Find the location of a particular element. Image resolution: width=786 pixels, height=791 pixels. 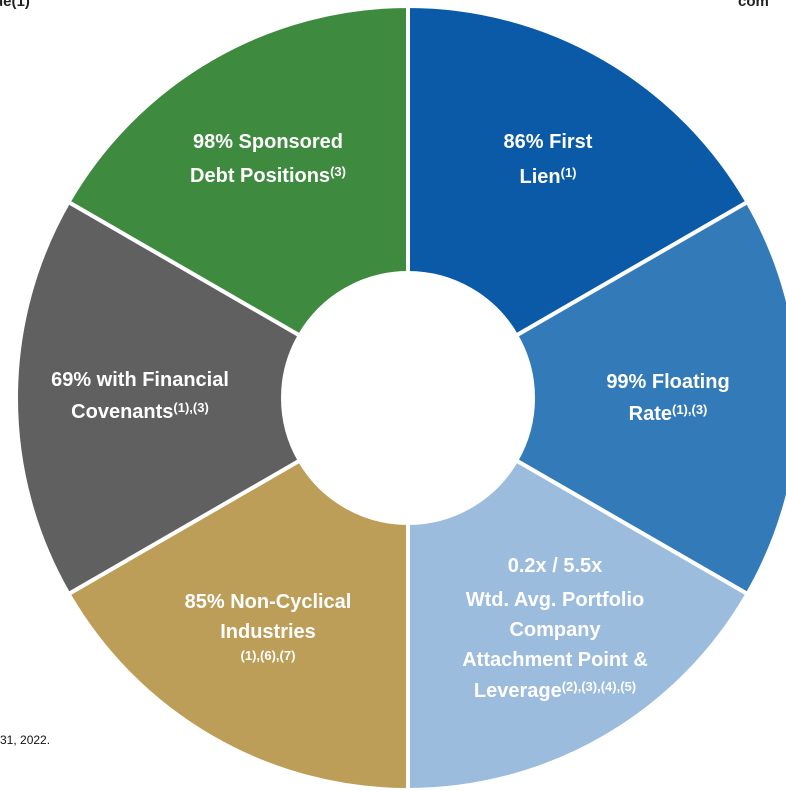

label-text: Attachment Point & is located at coordinates (555, 660).